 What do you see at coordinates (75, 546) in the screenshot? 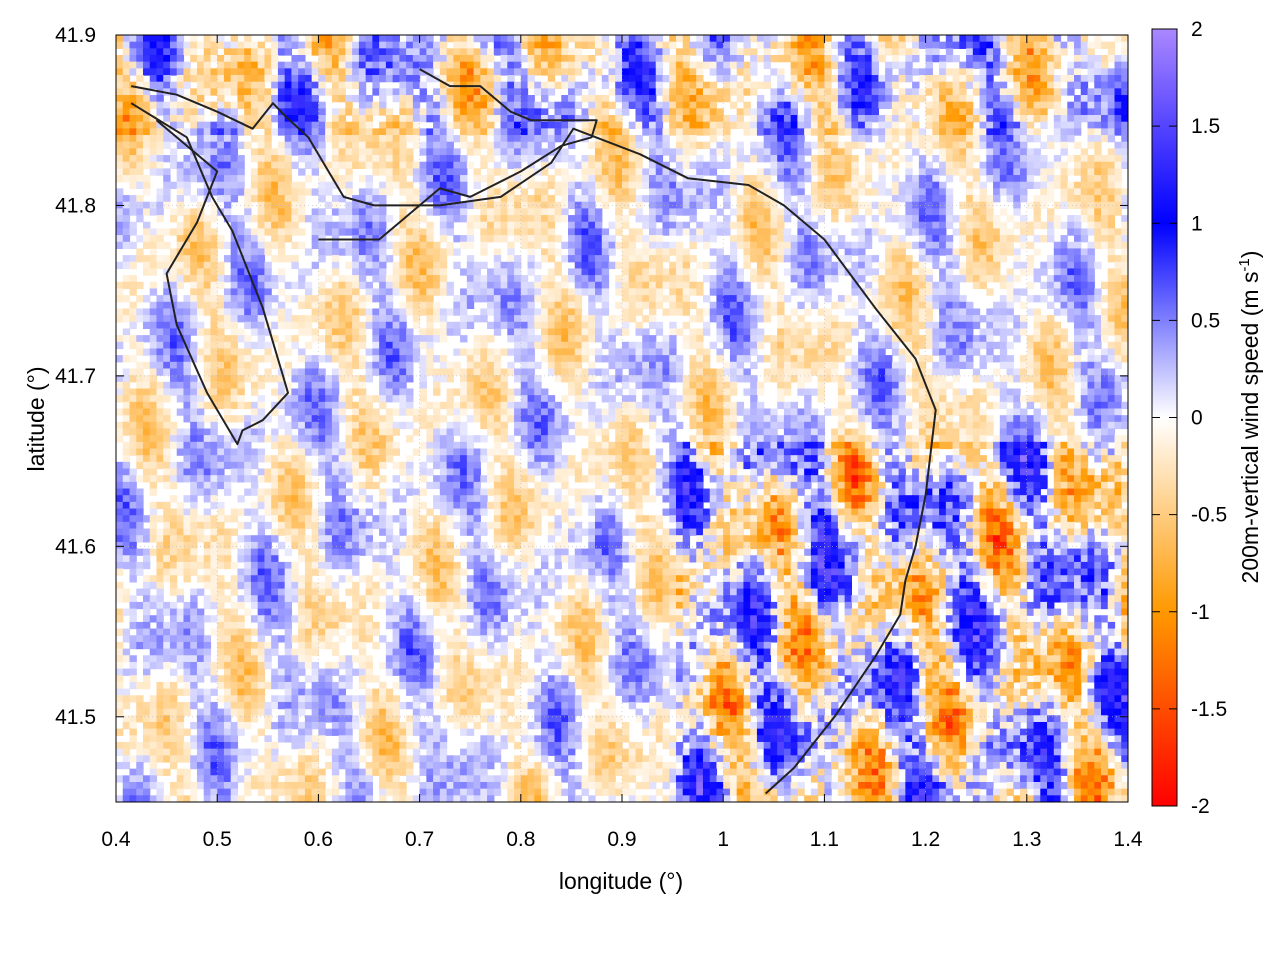
I see `y-tick-label: 41.6` at bounding box center [75, 546].